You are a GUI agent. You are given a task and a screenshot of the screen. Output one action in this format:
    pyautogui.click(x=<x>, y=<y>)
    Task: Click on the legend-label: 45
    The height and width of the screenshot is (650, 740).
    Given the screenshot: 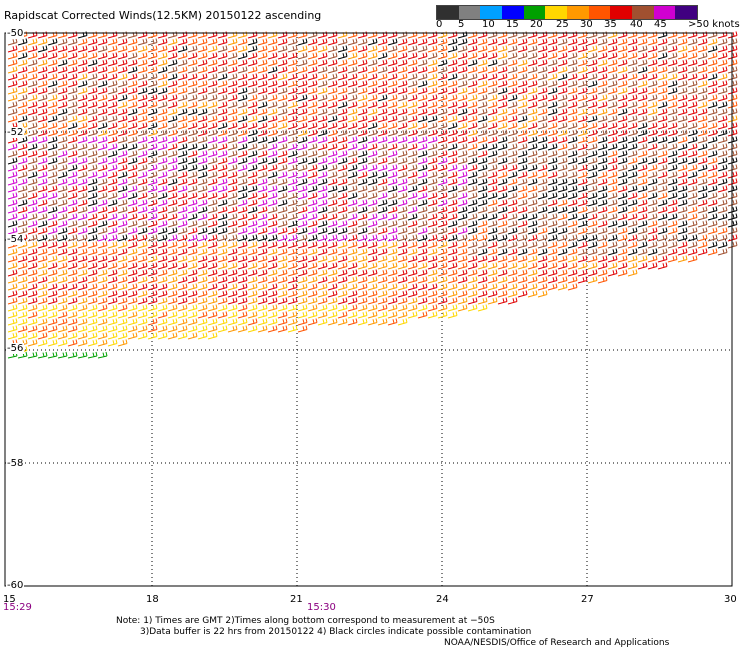 What is the action you would take?
    pyautogui.click(x=660, y=24)
    